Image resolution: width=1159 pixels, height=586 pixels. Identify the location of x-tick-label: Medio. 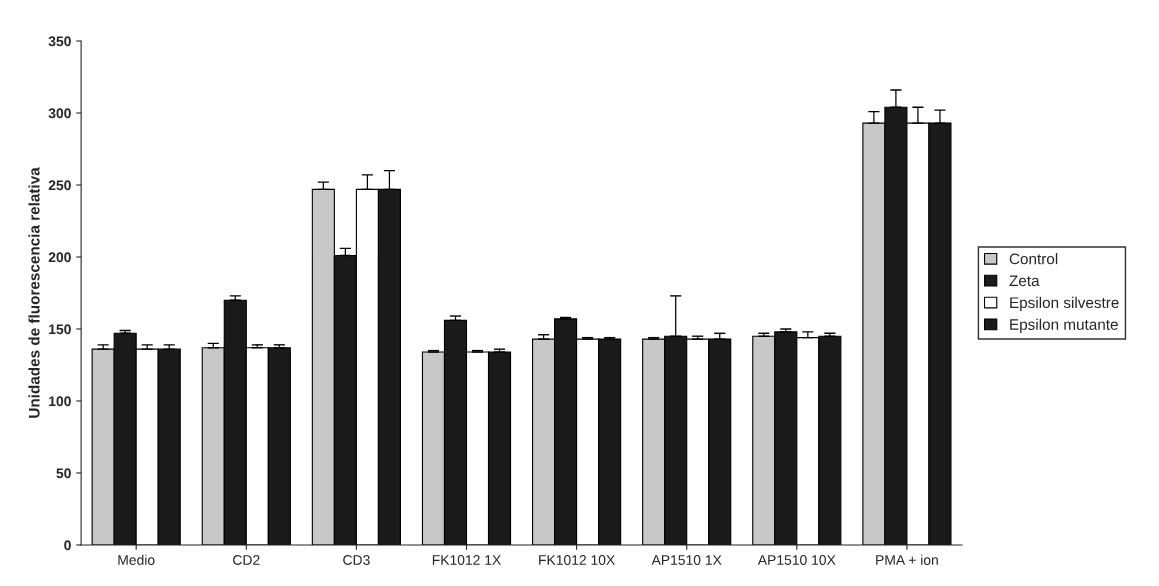
(136, 559).